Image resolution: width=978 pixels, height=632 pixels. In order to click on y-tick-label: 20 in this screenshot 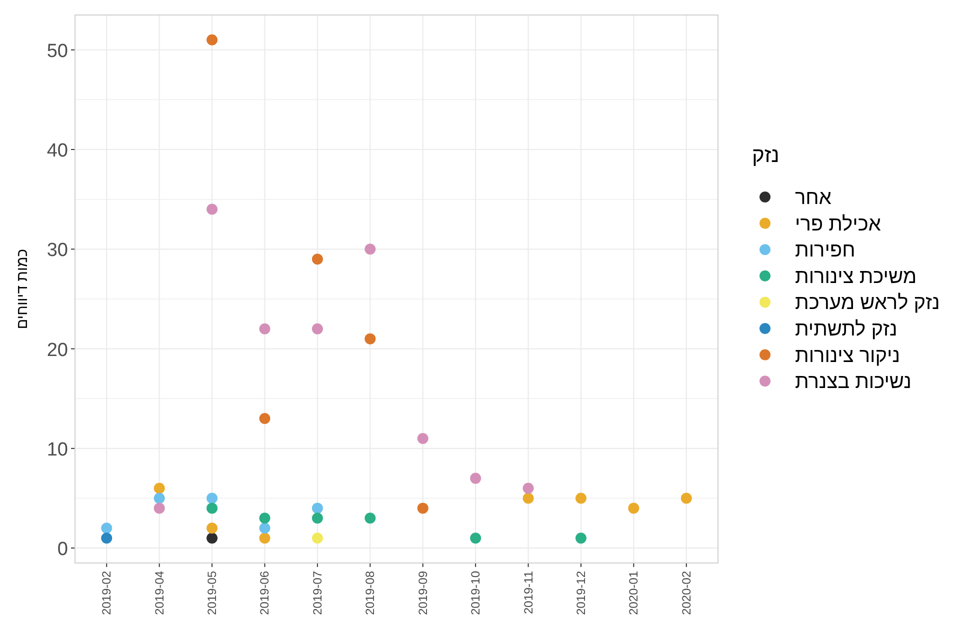, I will do `click(57, 350)`.